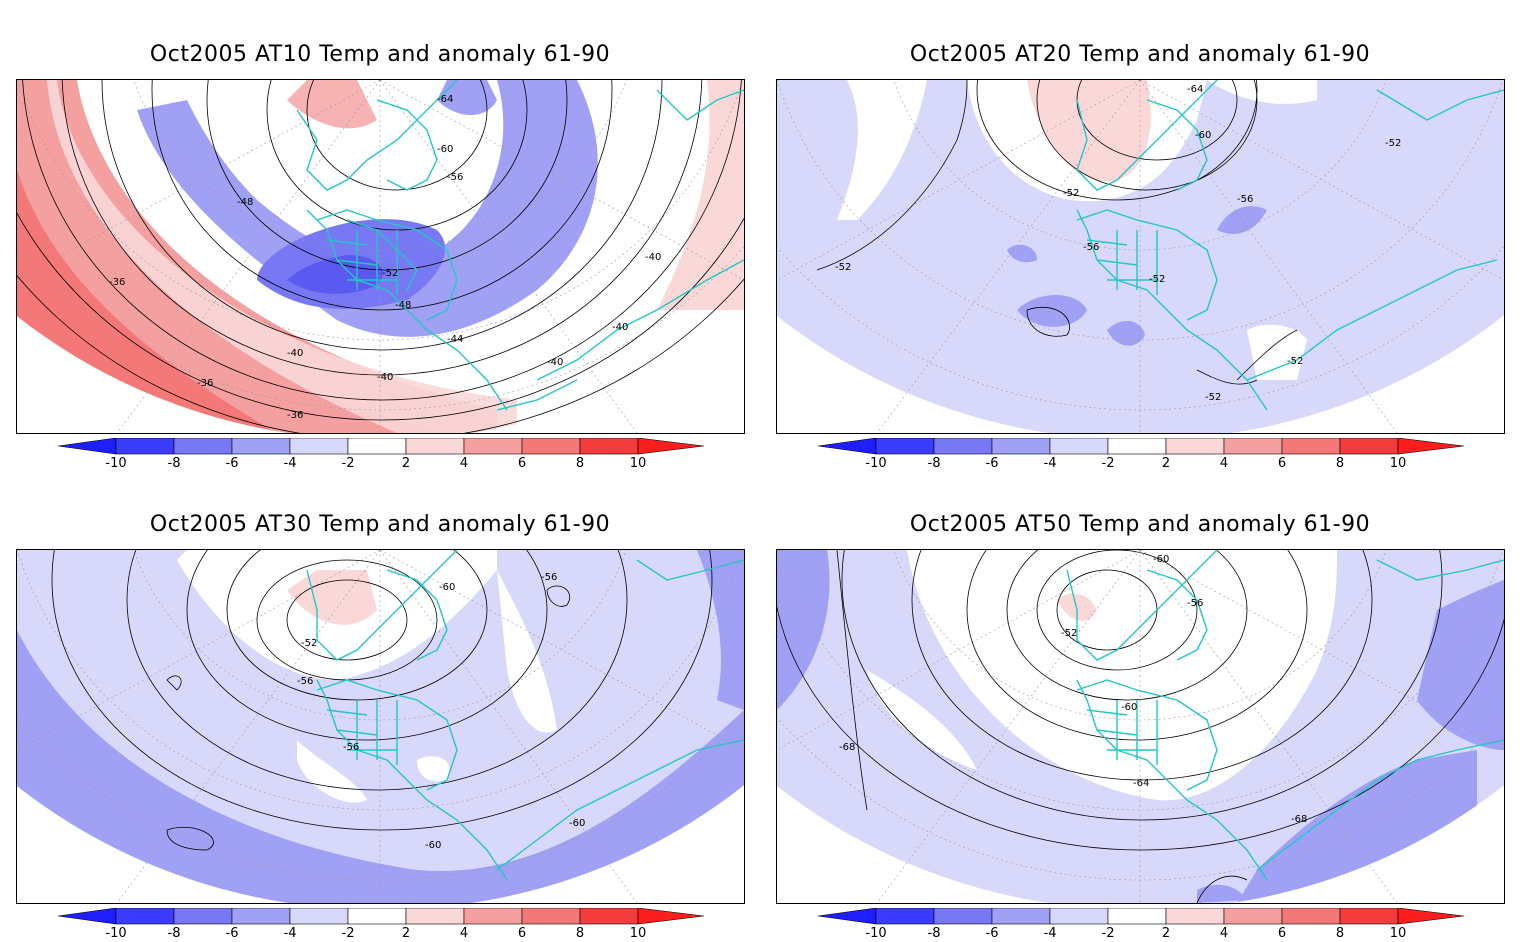 The height and width of the screenshot is (942, 1520). Describe the element at coordinates (455, 339) in the screenshot. I see `contour-label: -44` at that location.